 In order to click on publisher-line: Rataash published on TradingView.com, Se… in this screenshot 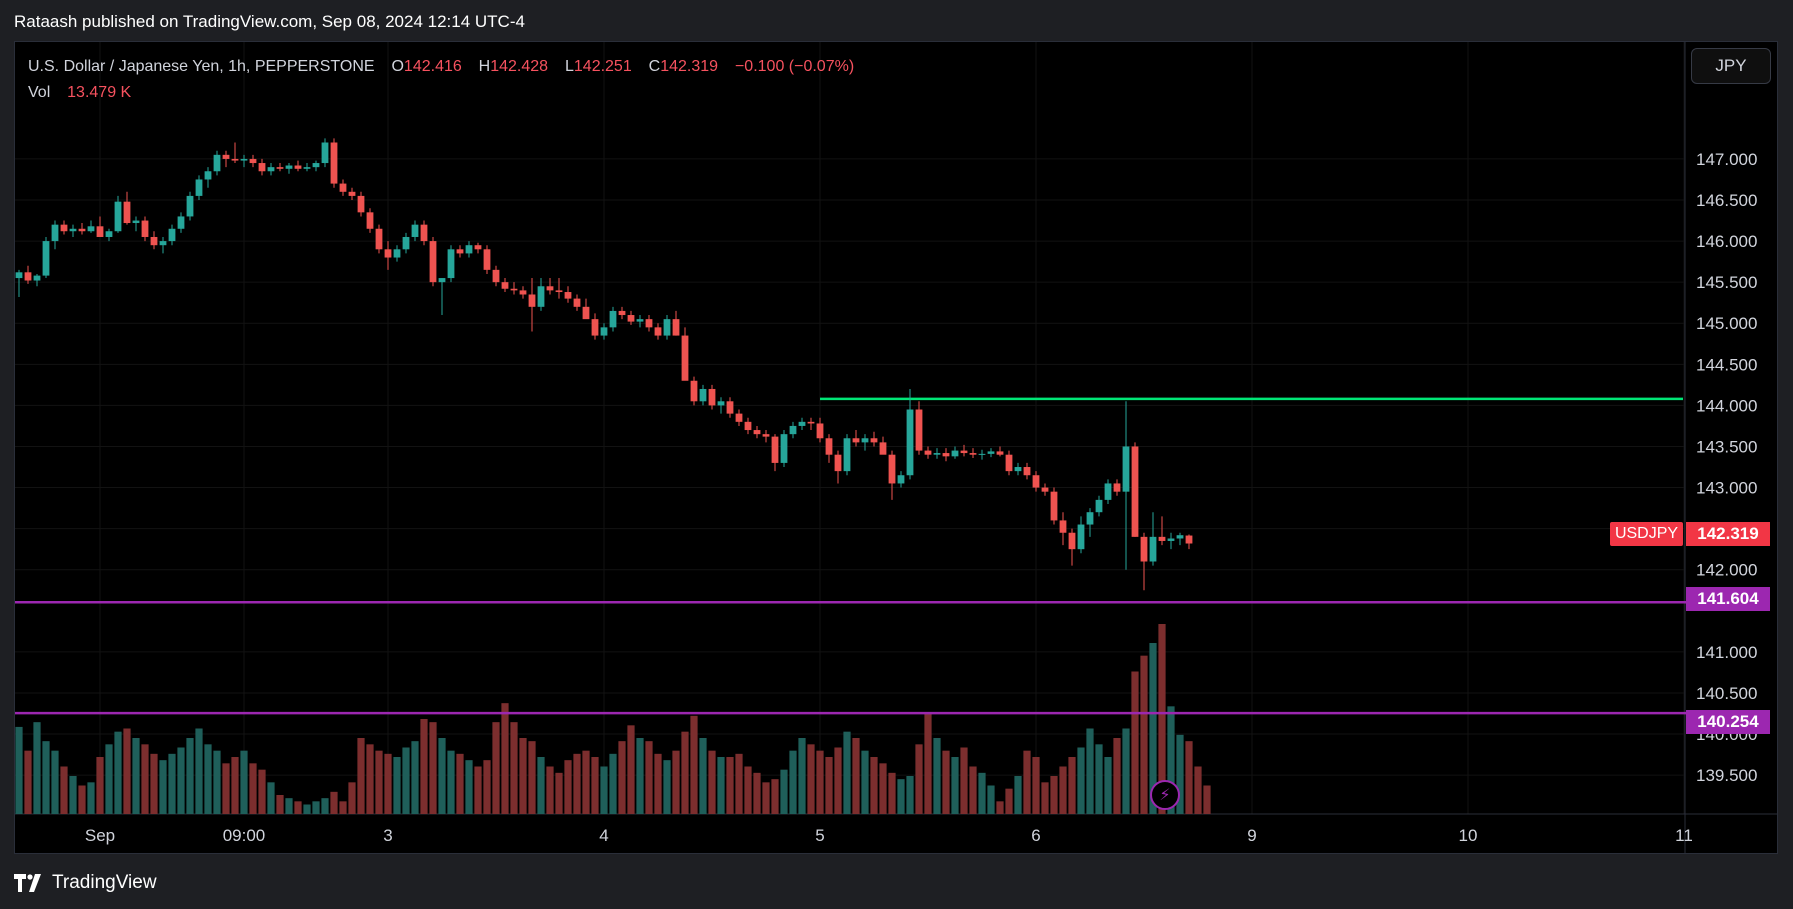, I will do `click(269, 21)`.